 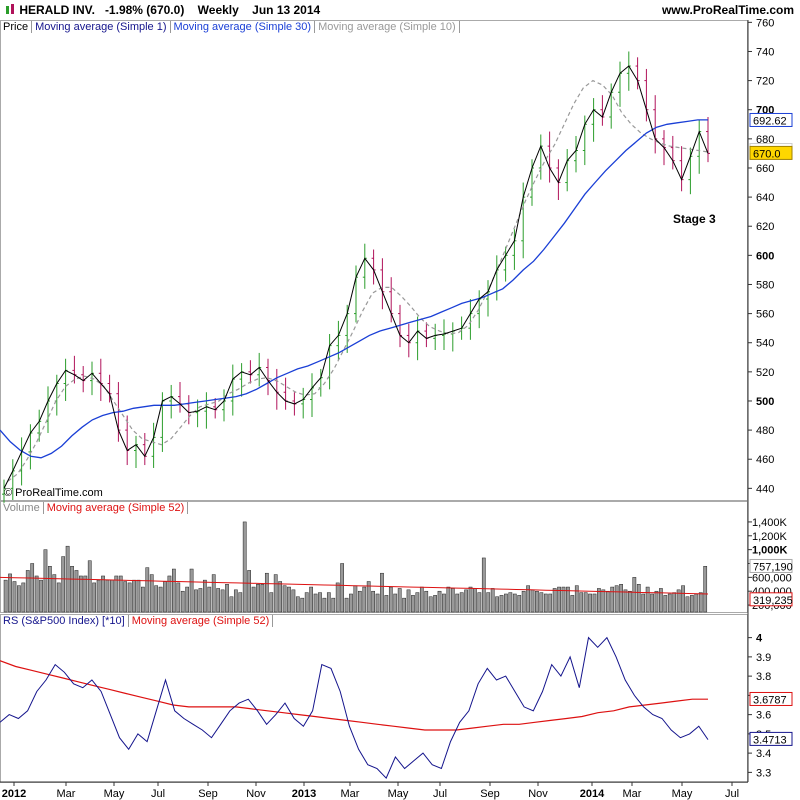 I want to click on badge-ma30: 692.62, so click(x=770, y=121).